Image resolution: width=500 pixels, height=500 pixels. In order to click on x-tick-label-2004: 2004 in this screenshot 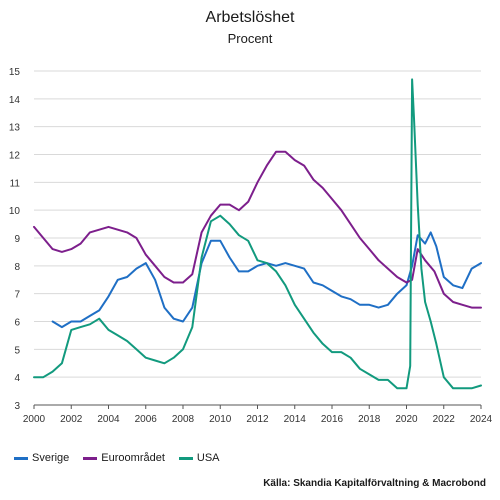, I will do `click(108, 419)`.